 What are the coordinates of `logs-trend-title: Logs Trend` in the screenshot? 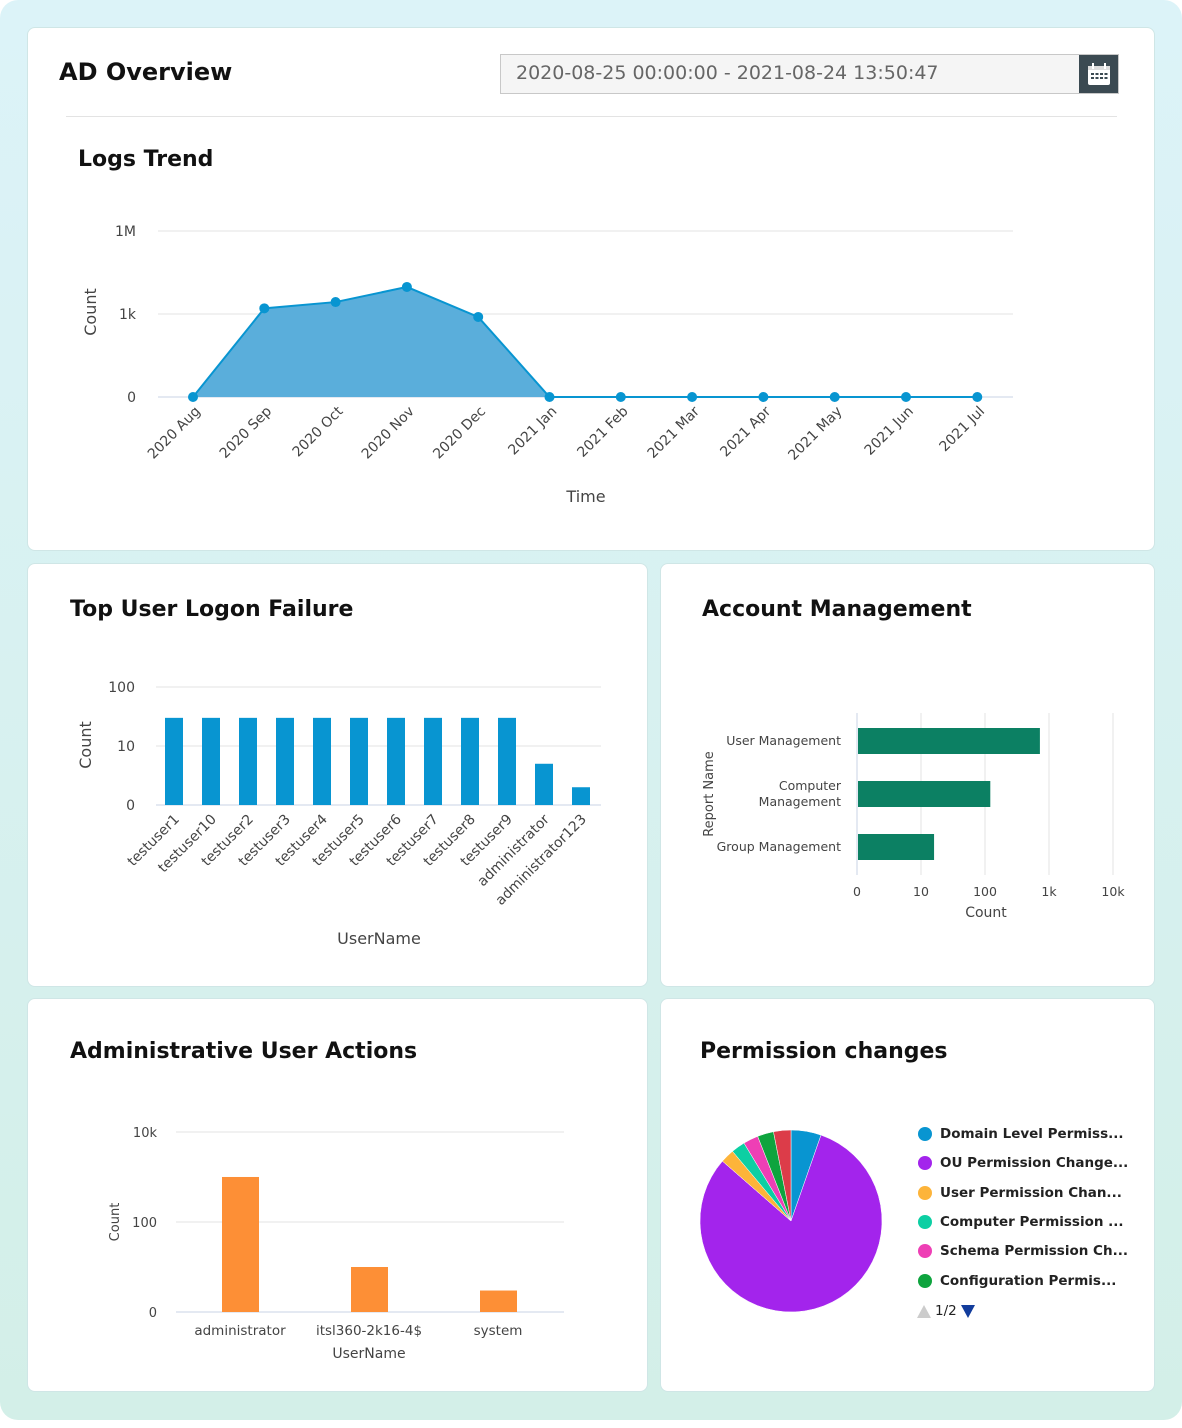 It's located at (146, 159).